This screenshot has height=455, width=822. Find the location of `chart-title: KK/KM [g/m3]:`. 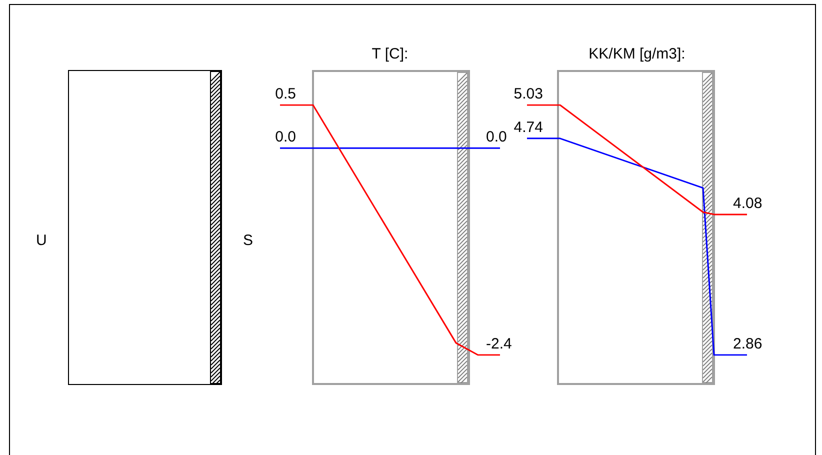

chart-title: KK/KM [g/m3]: is located at coordinates (637, 54).